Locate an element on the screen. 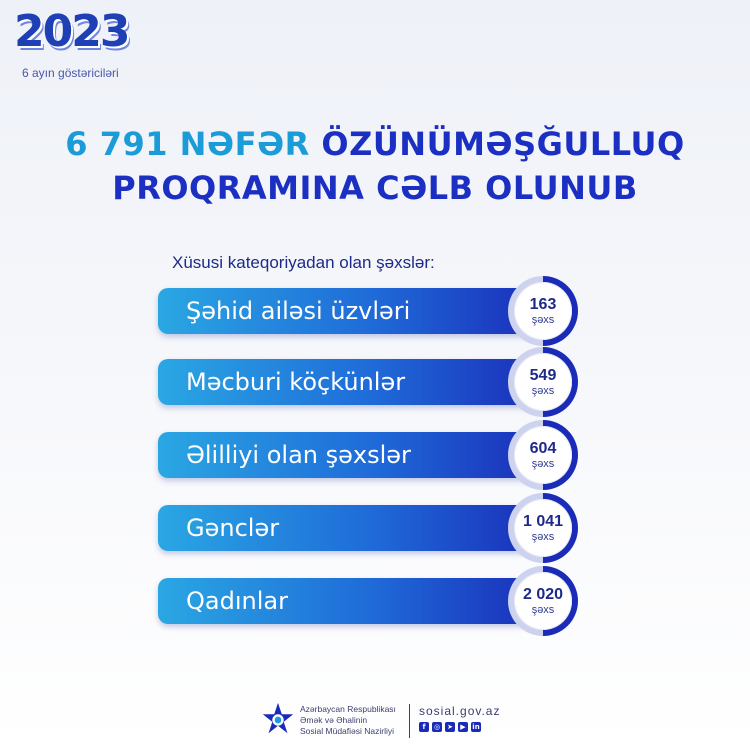 The image size is (750, 750). category-label: Qadınlar is located at coordinates (237, 601).